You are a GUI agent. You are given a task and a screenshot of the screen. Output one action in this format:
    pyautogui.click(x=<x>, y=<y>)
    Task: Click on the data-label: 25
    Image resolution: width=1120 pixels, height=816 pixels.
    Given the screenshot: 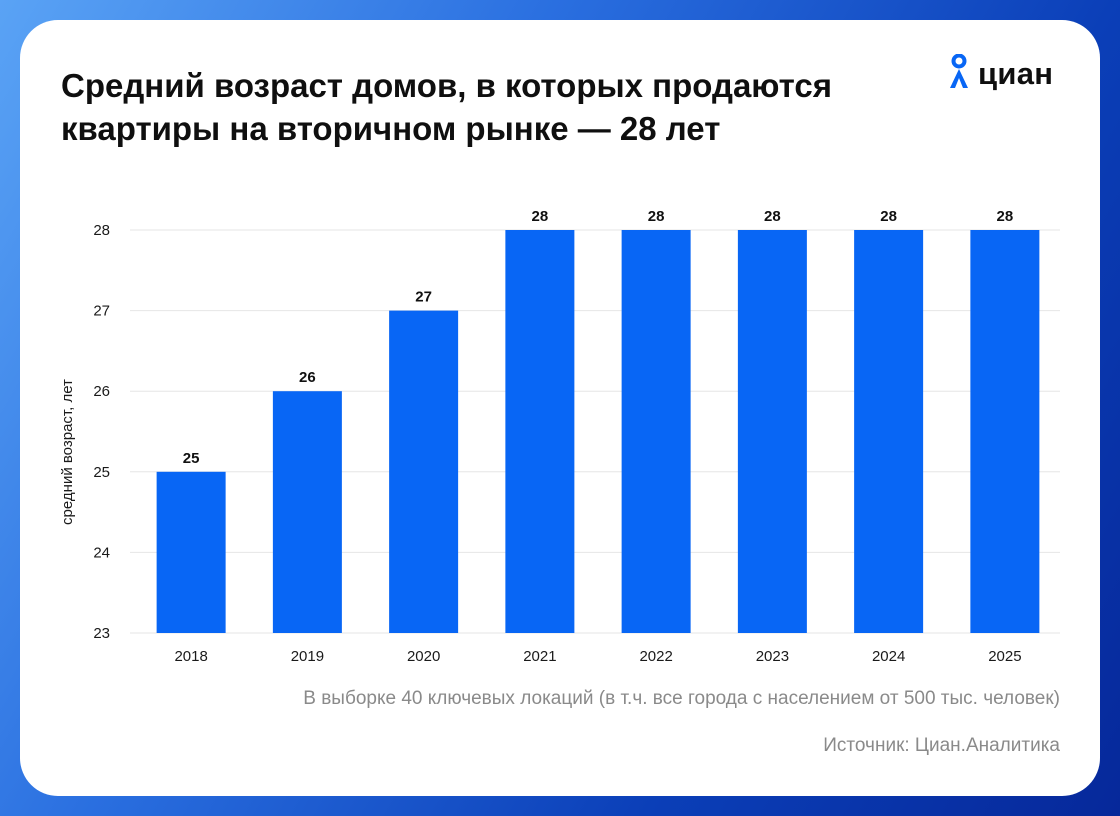 What is the action you would take?
    pyautogui.click(x=191, y=458)
    